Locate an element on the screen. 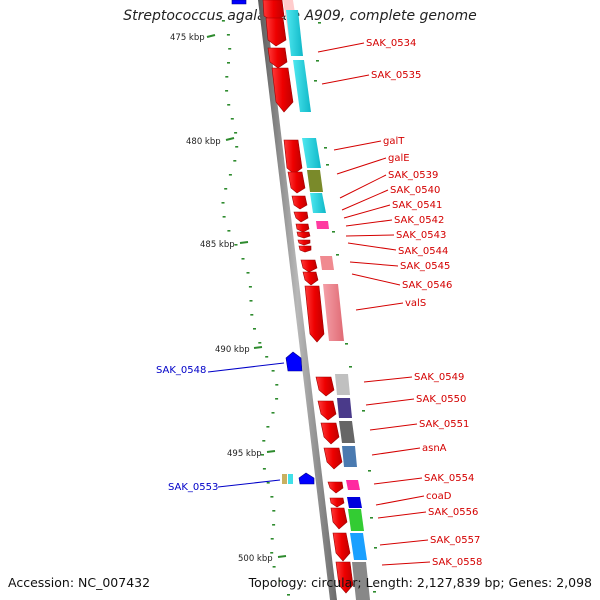  gene-label-sak-0554: SAK_0554 is located at coordinates (449, 478).